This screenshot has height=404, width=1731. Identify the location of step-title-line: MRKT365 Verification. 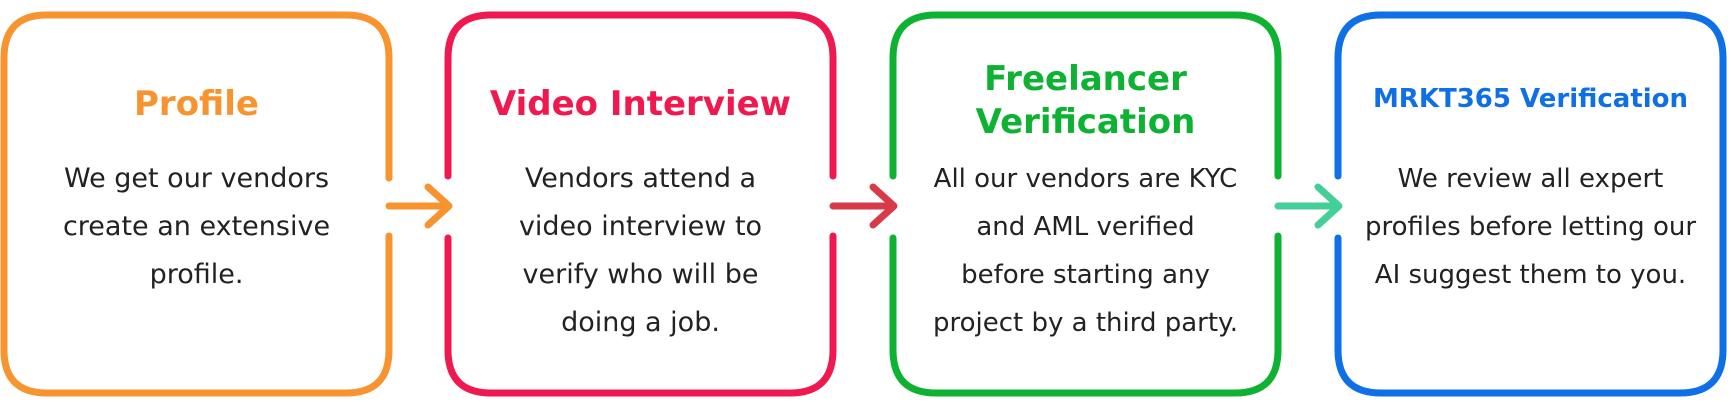
(1530, 99).